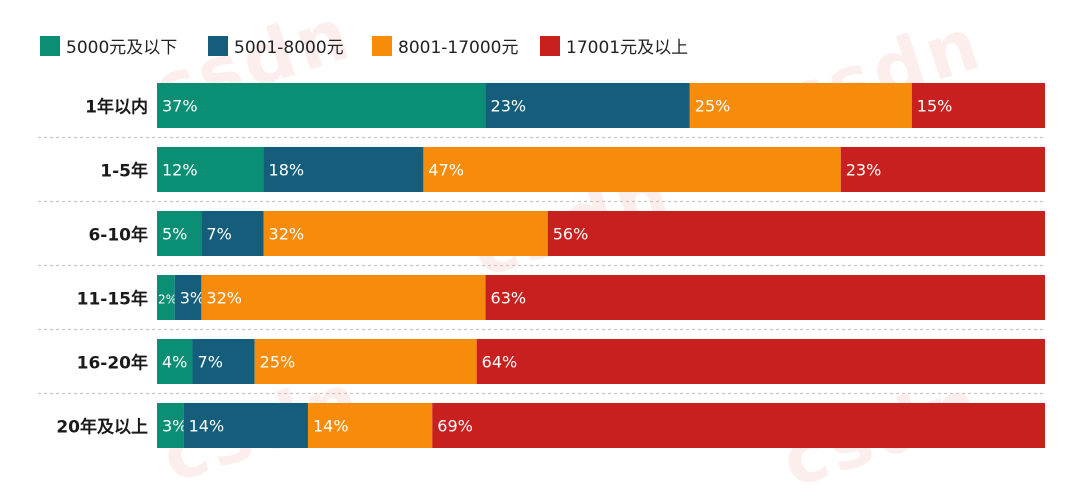 This screenshot has width=1080, height=504. Describe the element at coordinates (289, 48) in the screenshot. I see `legend-label: 5001-8000元` at that location.